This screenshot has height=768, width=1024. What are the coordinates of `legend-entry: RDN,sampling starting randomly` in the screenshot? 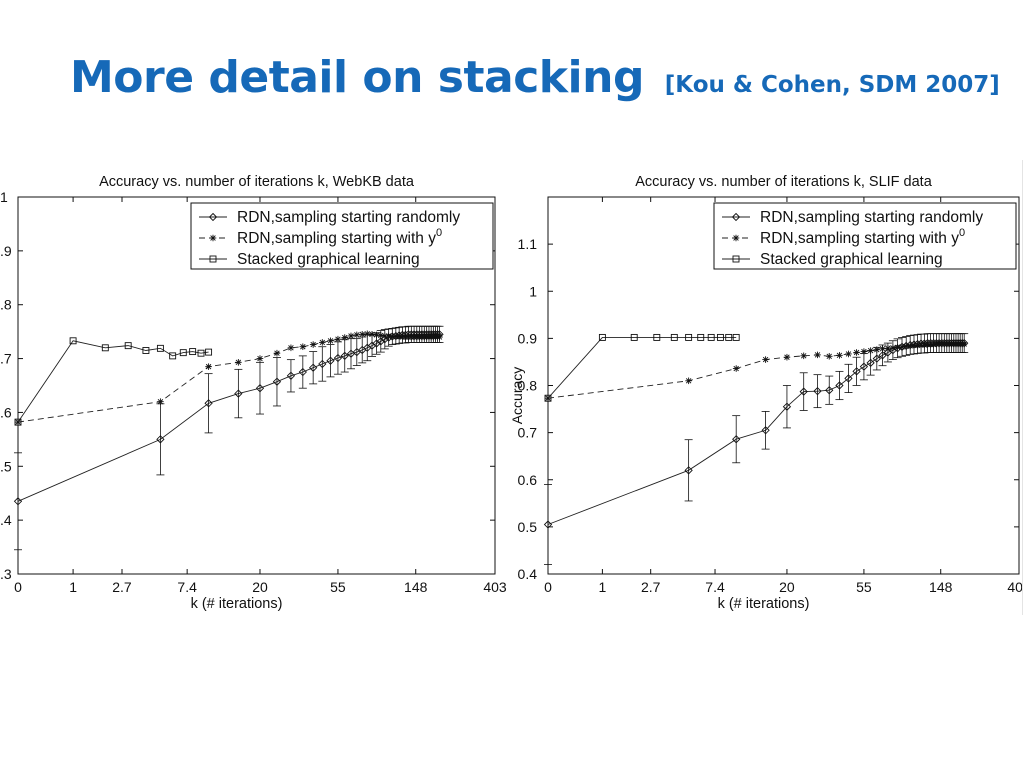 It's located at (329, 217).